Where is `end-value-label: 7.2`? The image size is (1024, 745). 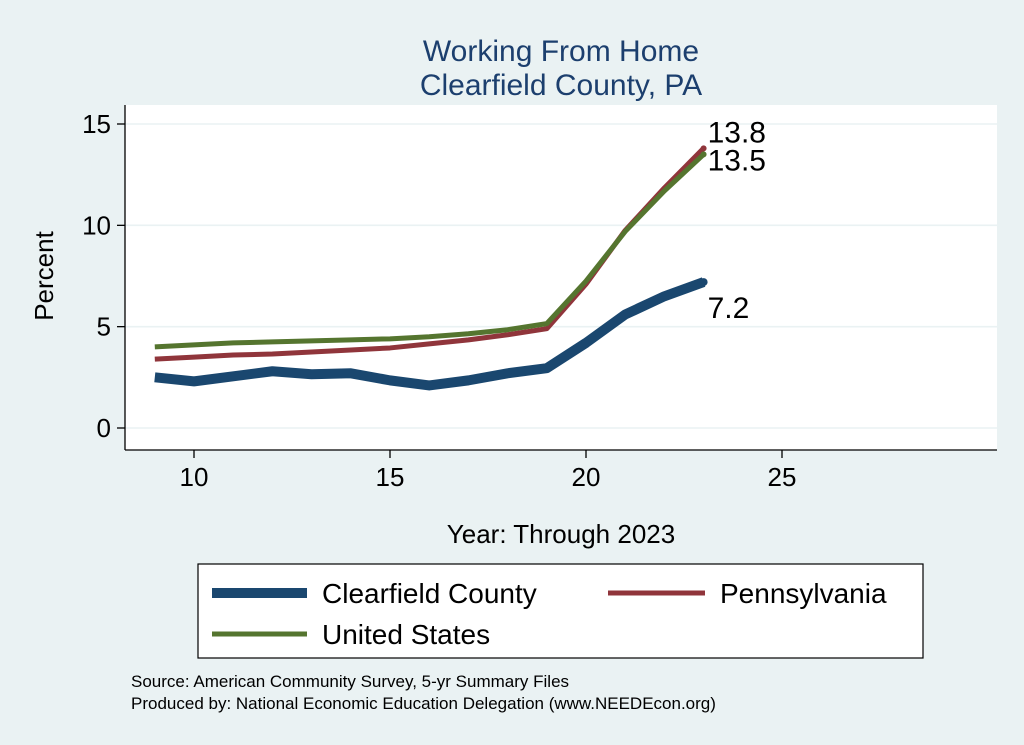
end-value-label: 7.2 is located at coordinates (729, 308).